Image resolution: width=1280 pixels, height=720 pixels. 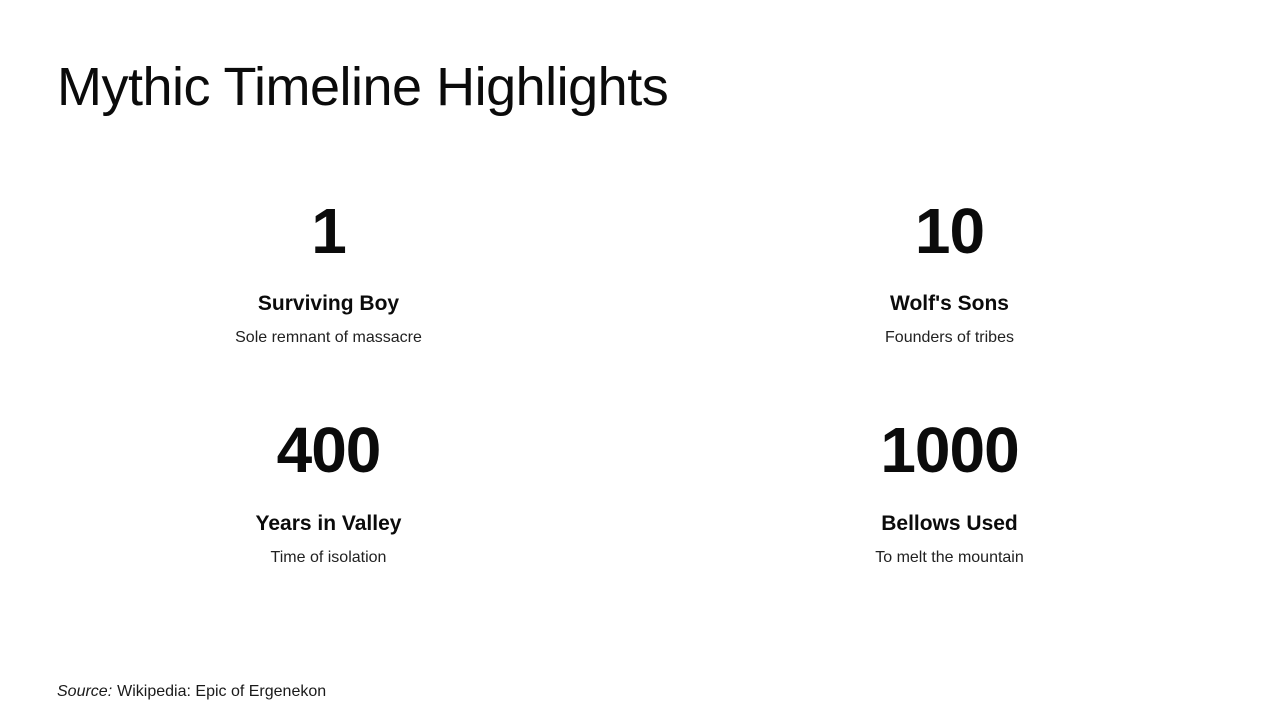 I want to click on stat-description: Sole remnant of massacre, so click(x=328, y=338).